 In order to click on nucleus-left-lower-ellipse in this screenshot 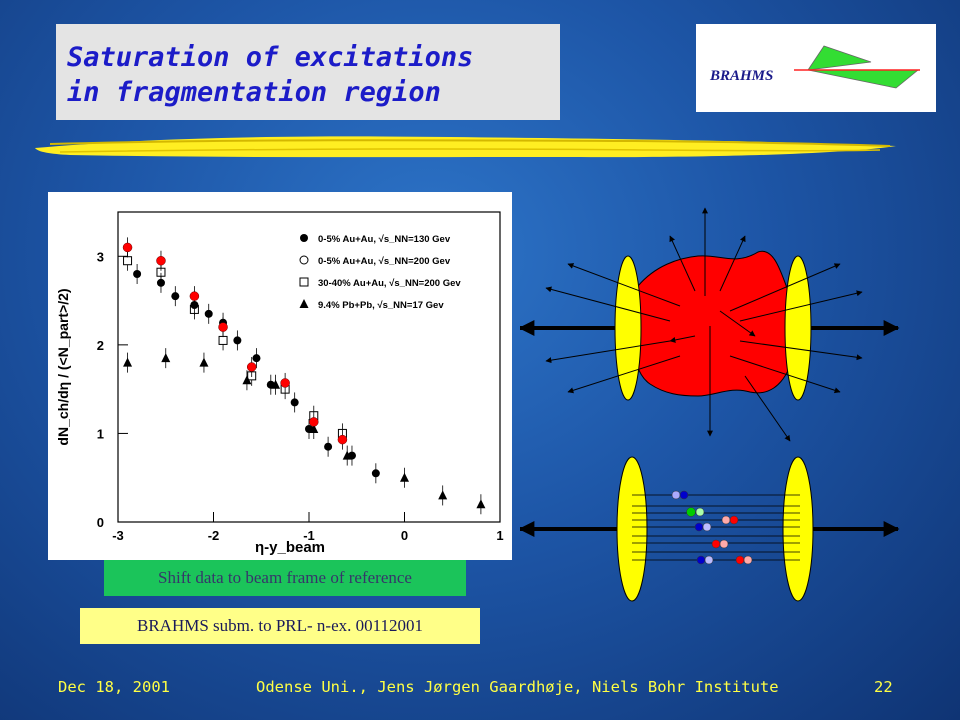, I will do `click(632, 529)`.